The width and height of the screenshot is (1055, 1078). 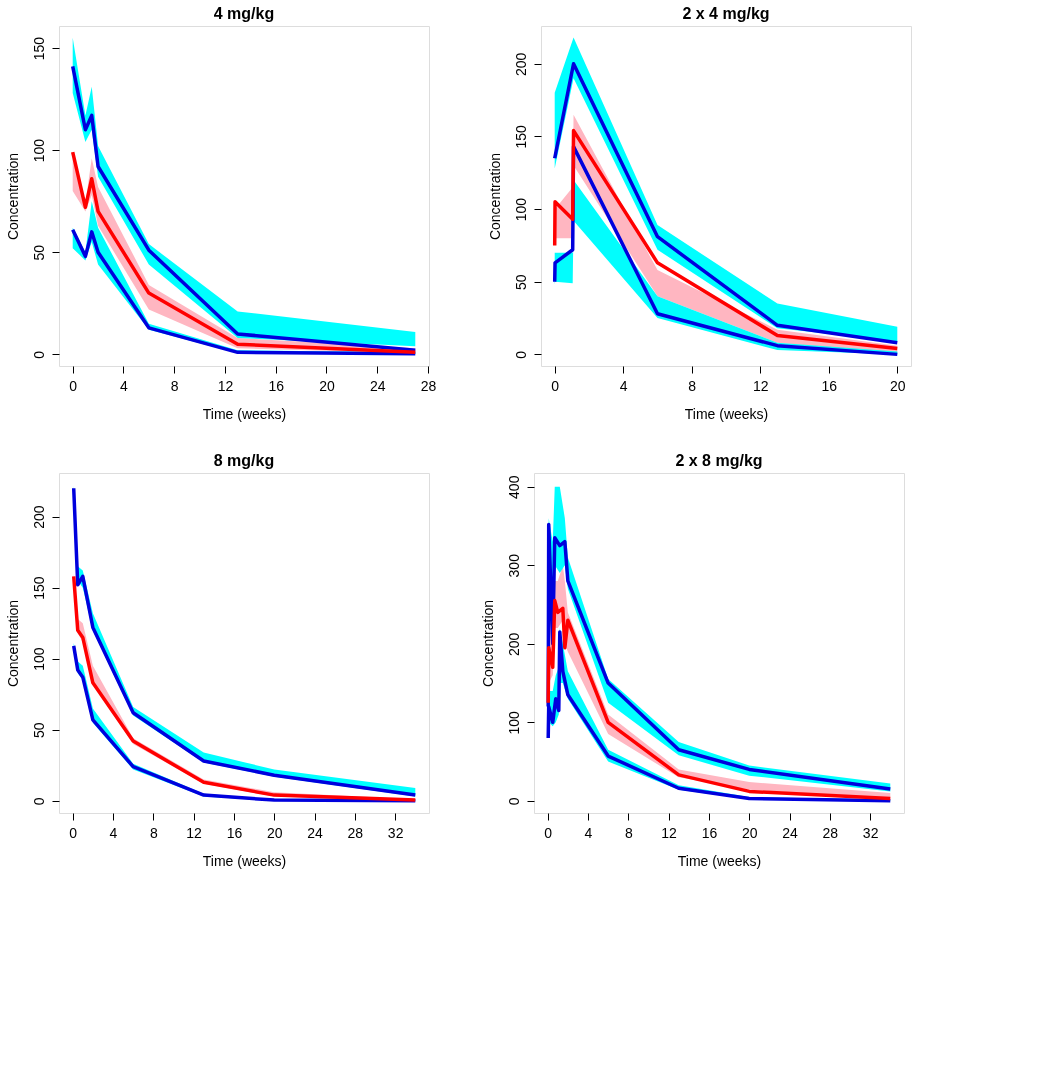 I want to click on y-tick-label: 300, so click(x=513, y=565).